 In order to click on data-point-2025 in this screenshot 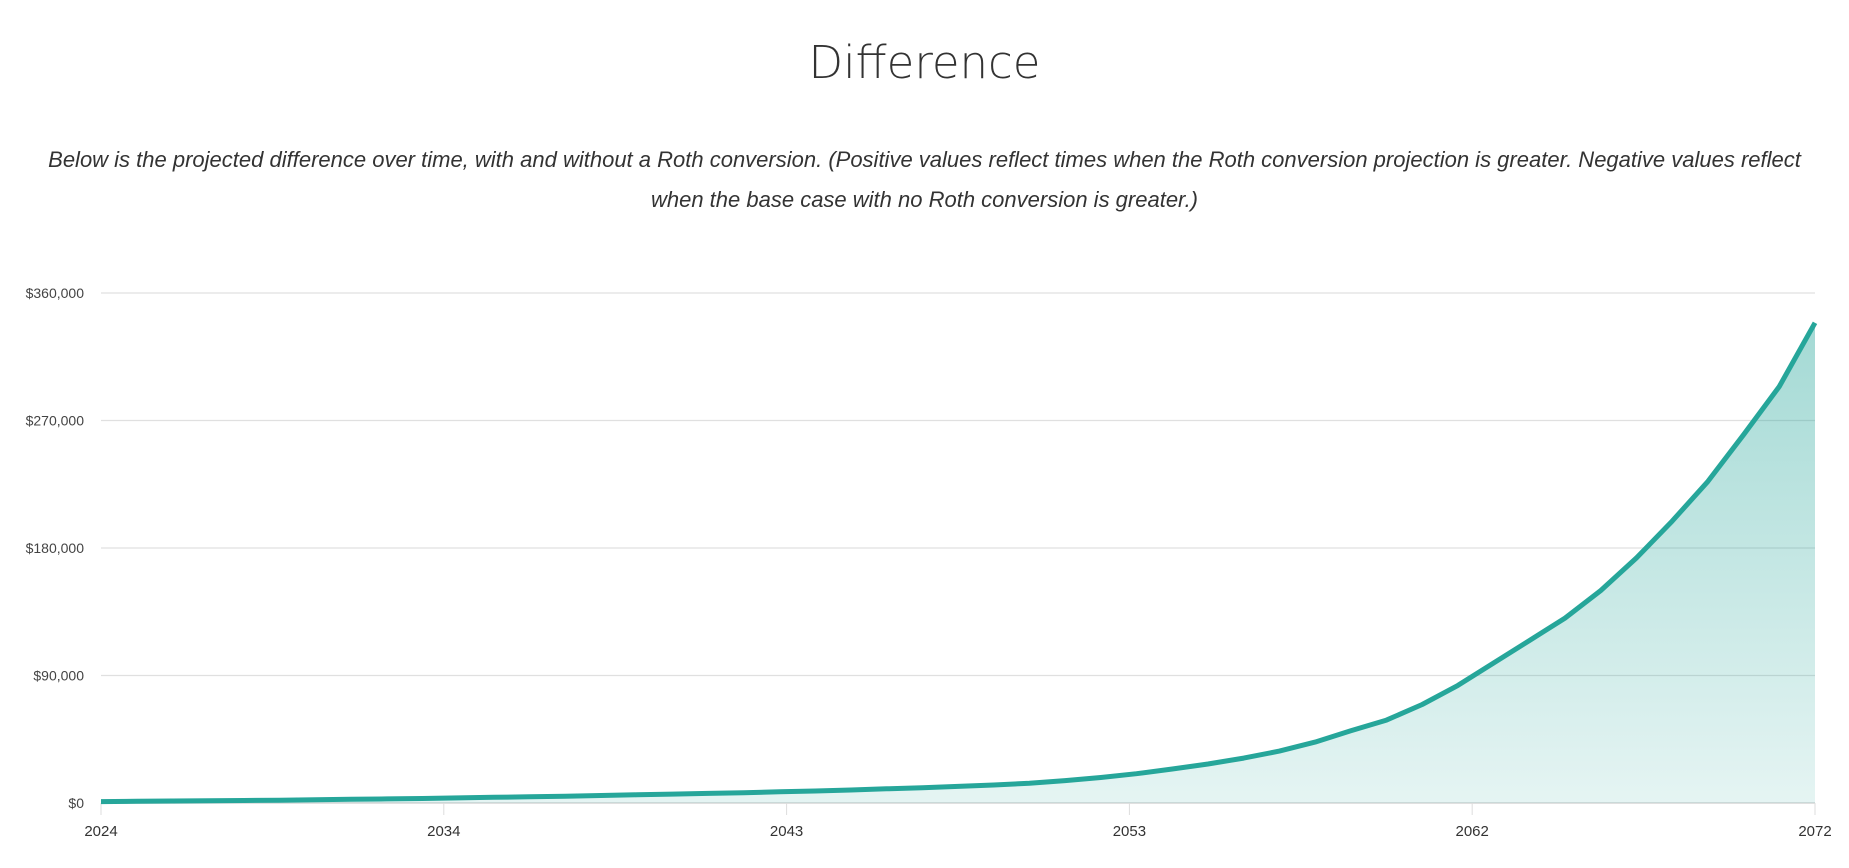, I will do `click(136, 801)`.